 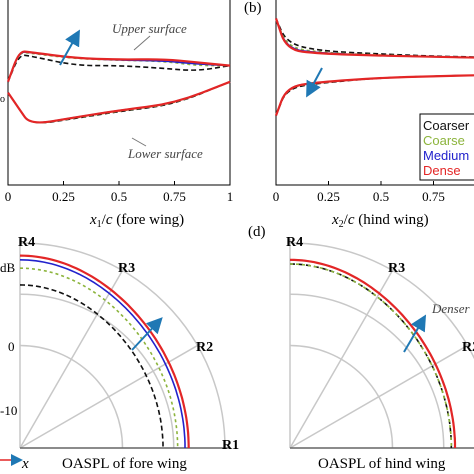 I want to click on panel-b-series, so click(x=374, y=67).